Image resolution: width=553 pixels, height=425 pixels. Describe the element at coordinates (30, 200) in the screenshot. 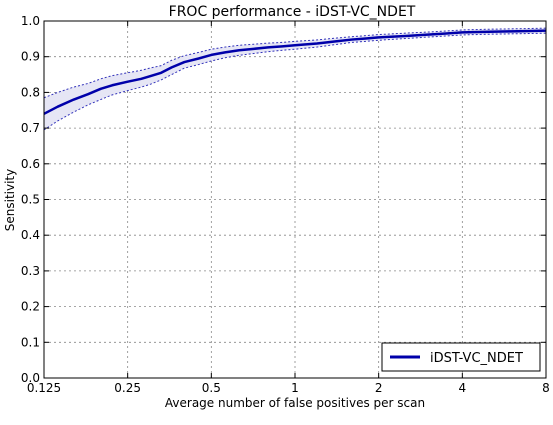

I see `y-tick-label: 0.5` at that location.